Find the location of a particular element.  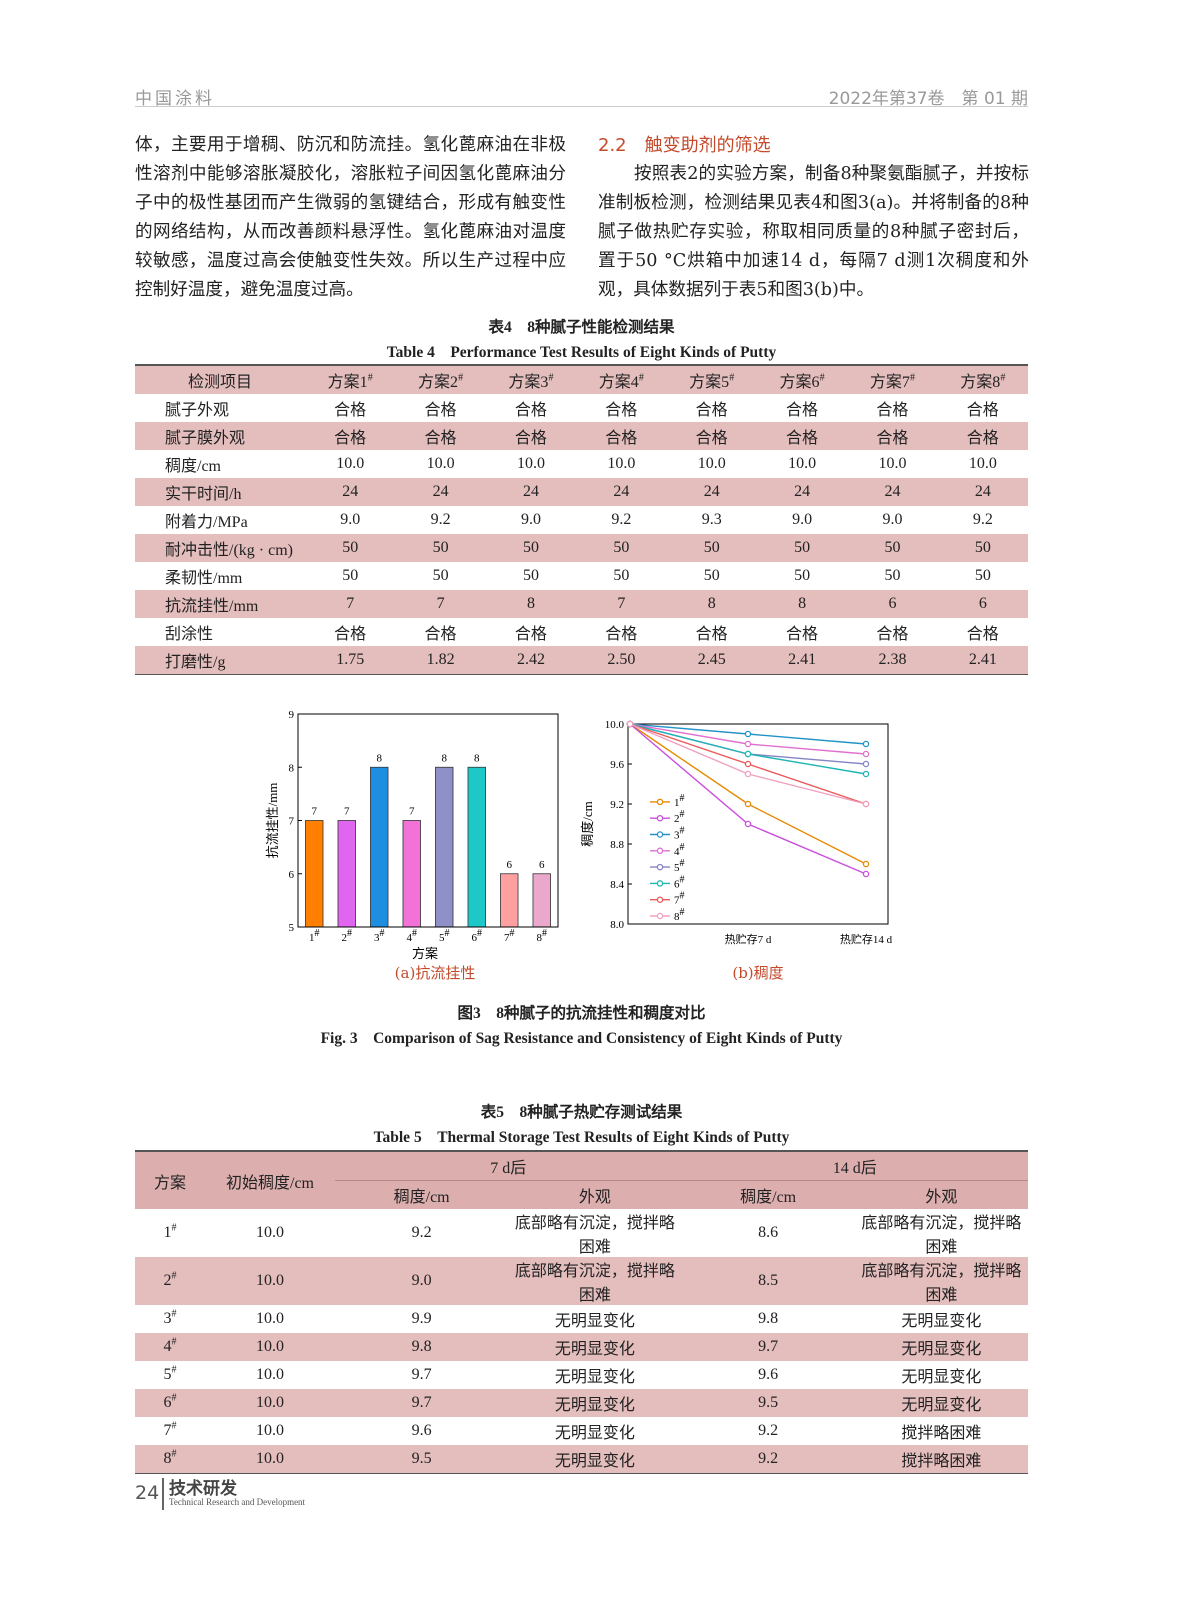

table-row: 2# 10.0 9.0 底部略有沉淀，搅拌略困难 8.5 底部略有沉淀，搅拌略困难 is located at coordinates (581, 1281).